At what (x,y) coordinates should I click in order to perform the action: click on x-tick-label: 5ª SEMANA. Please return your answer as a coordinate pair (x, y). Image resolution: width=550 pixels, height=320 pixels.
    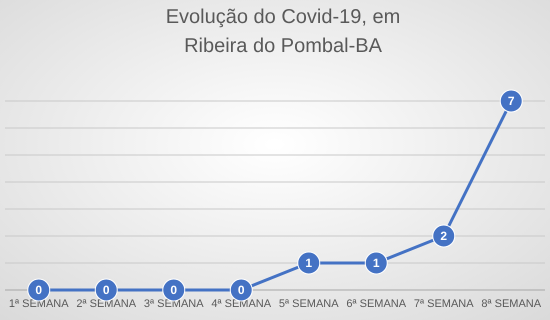
    Looking at the image, I should click on (309, 304).